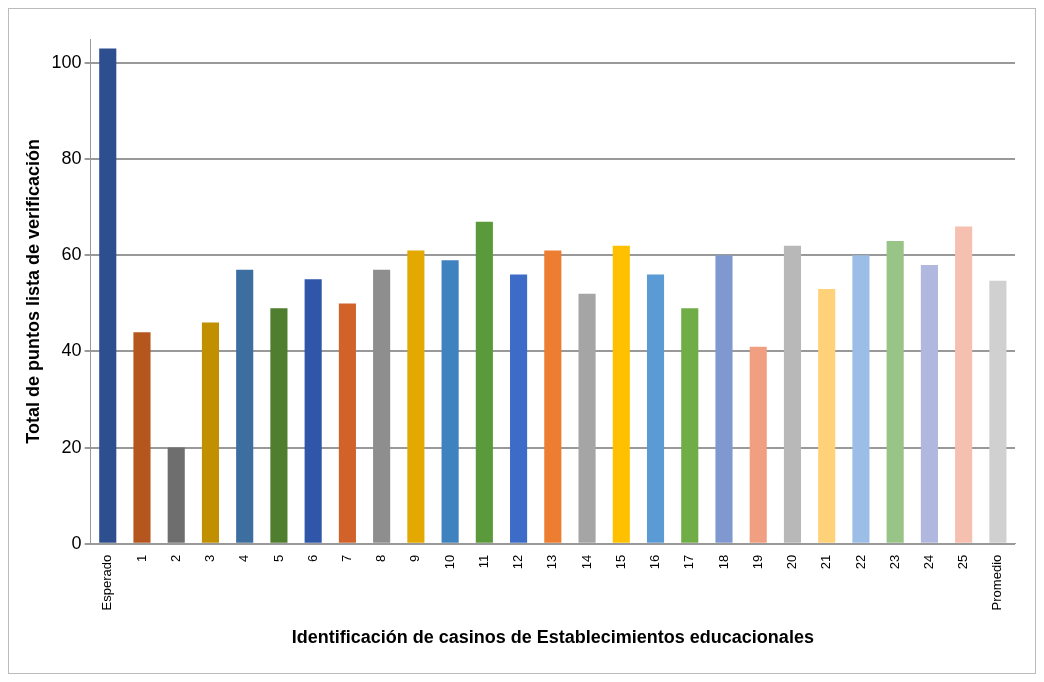 This screenshot has height=682, width=1044. I want to click on x-tick-label: 5, so click(278, 558).